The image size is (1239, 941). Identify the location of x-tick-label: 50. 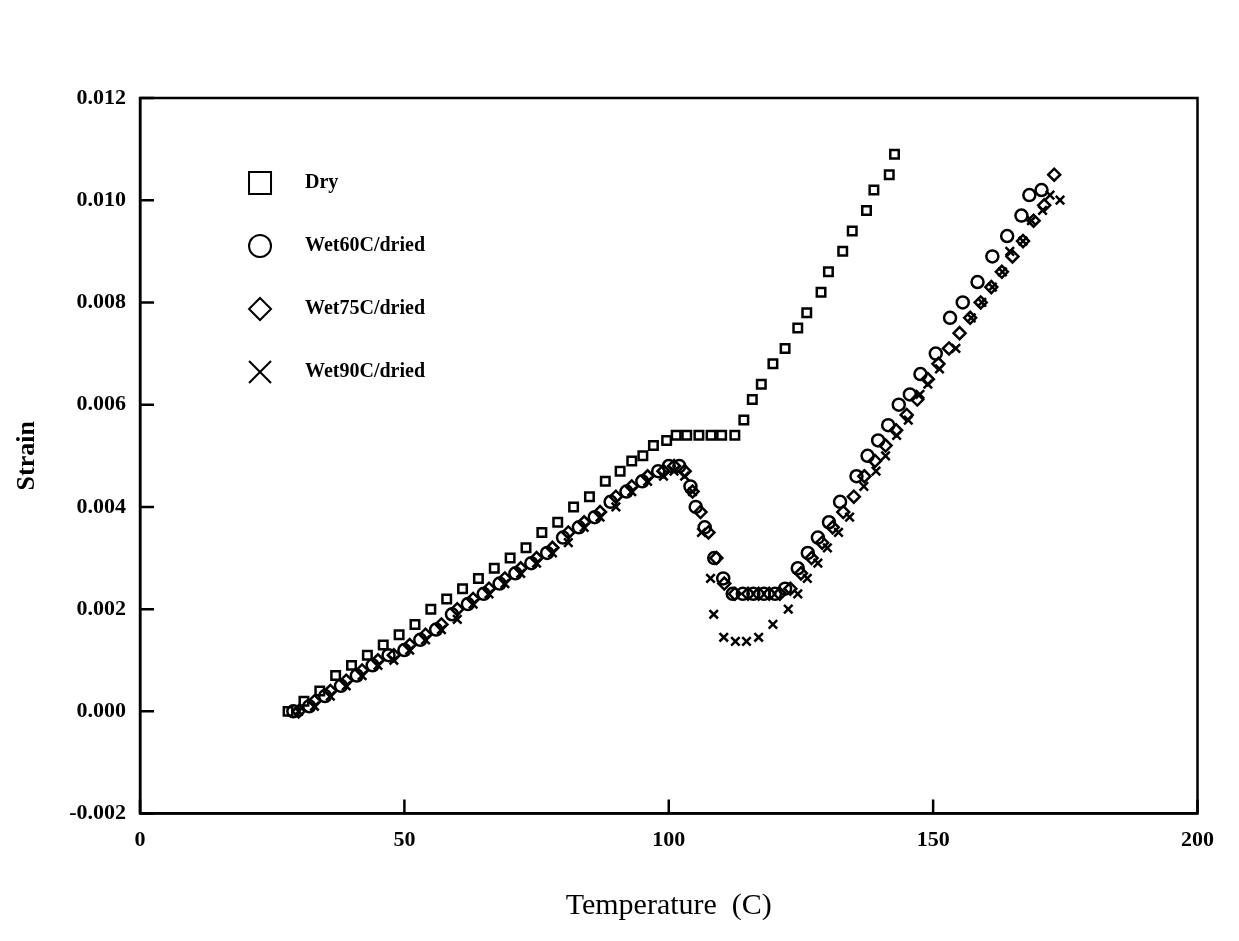
(404, 839).